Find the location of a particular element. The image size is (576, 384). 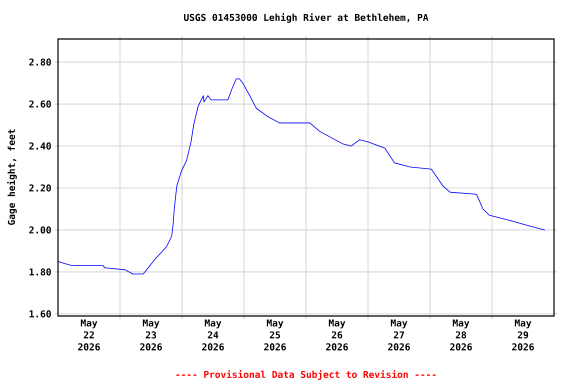

y-tick-label: 2.60 is located at coordinates (40, 104).